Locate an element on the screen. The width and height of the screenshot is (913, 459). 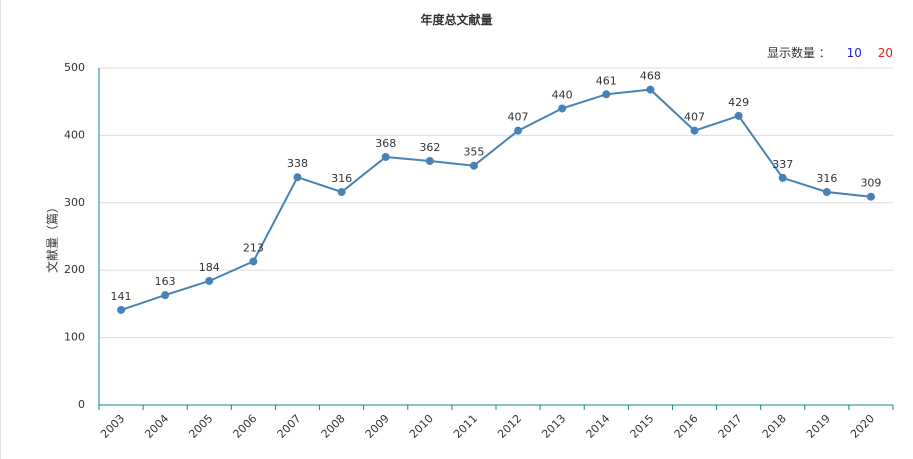
y-axis-label: 文献量（篇） is located at coordinates (52, 237).